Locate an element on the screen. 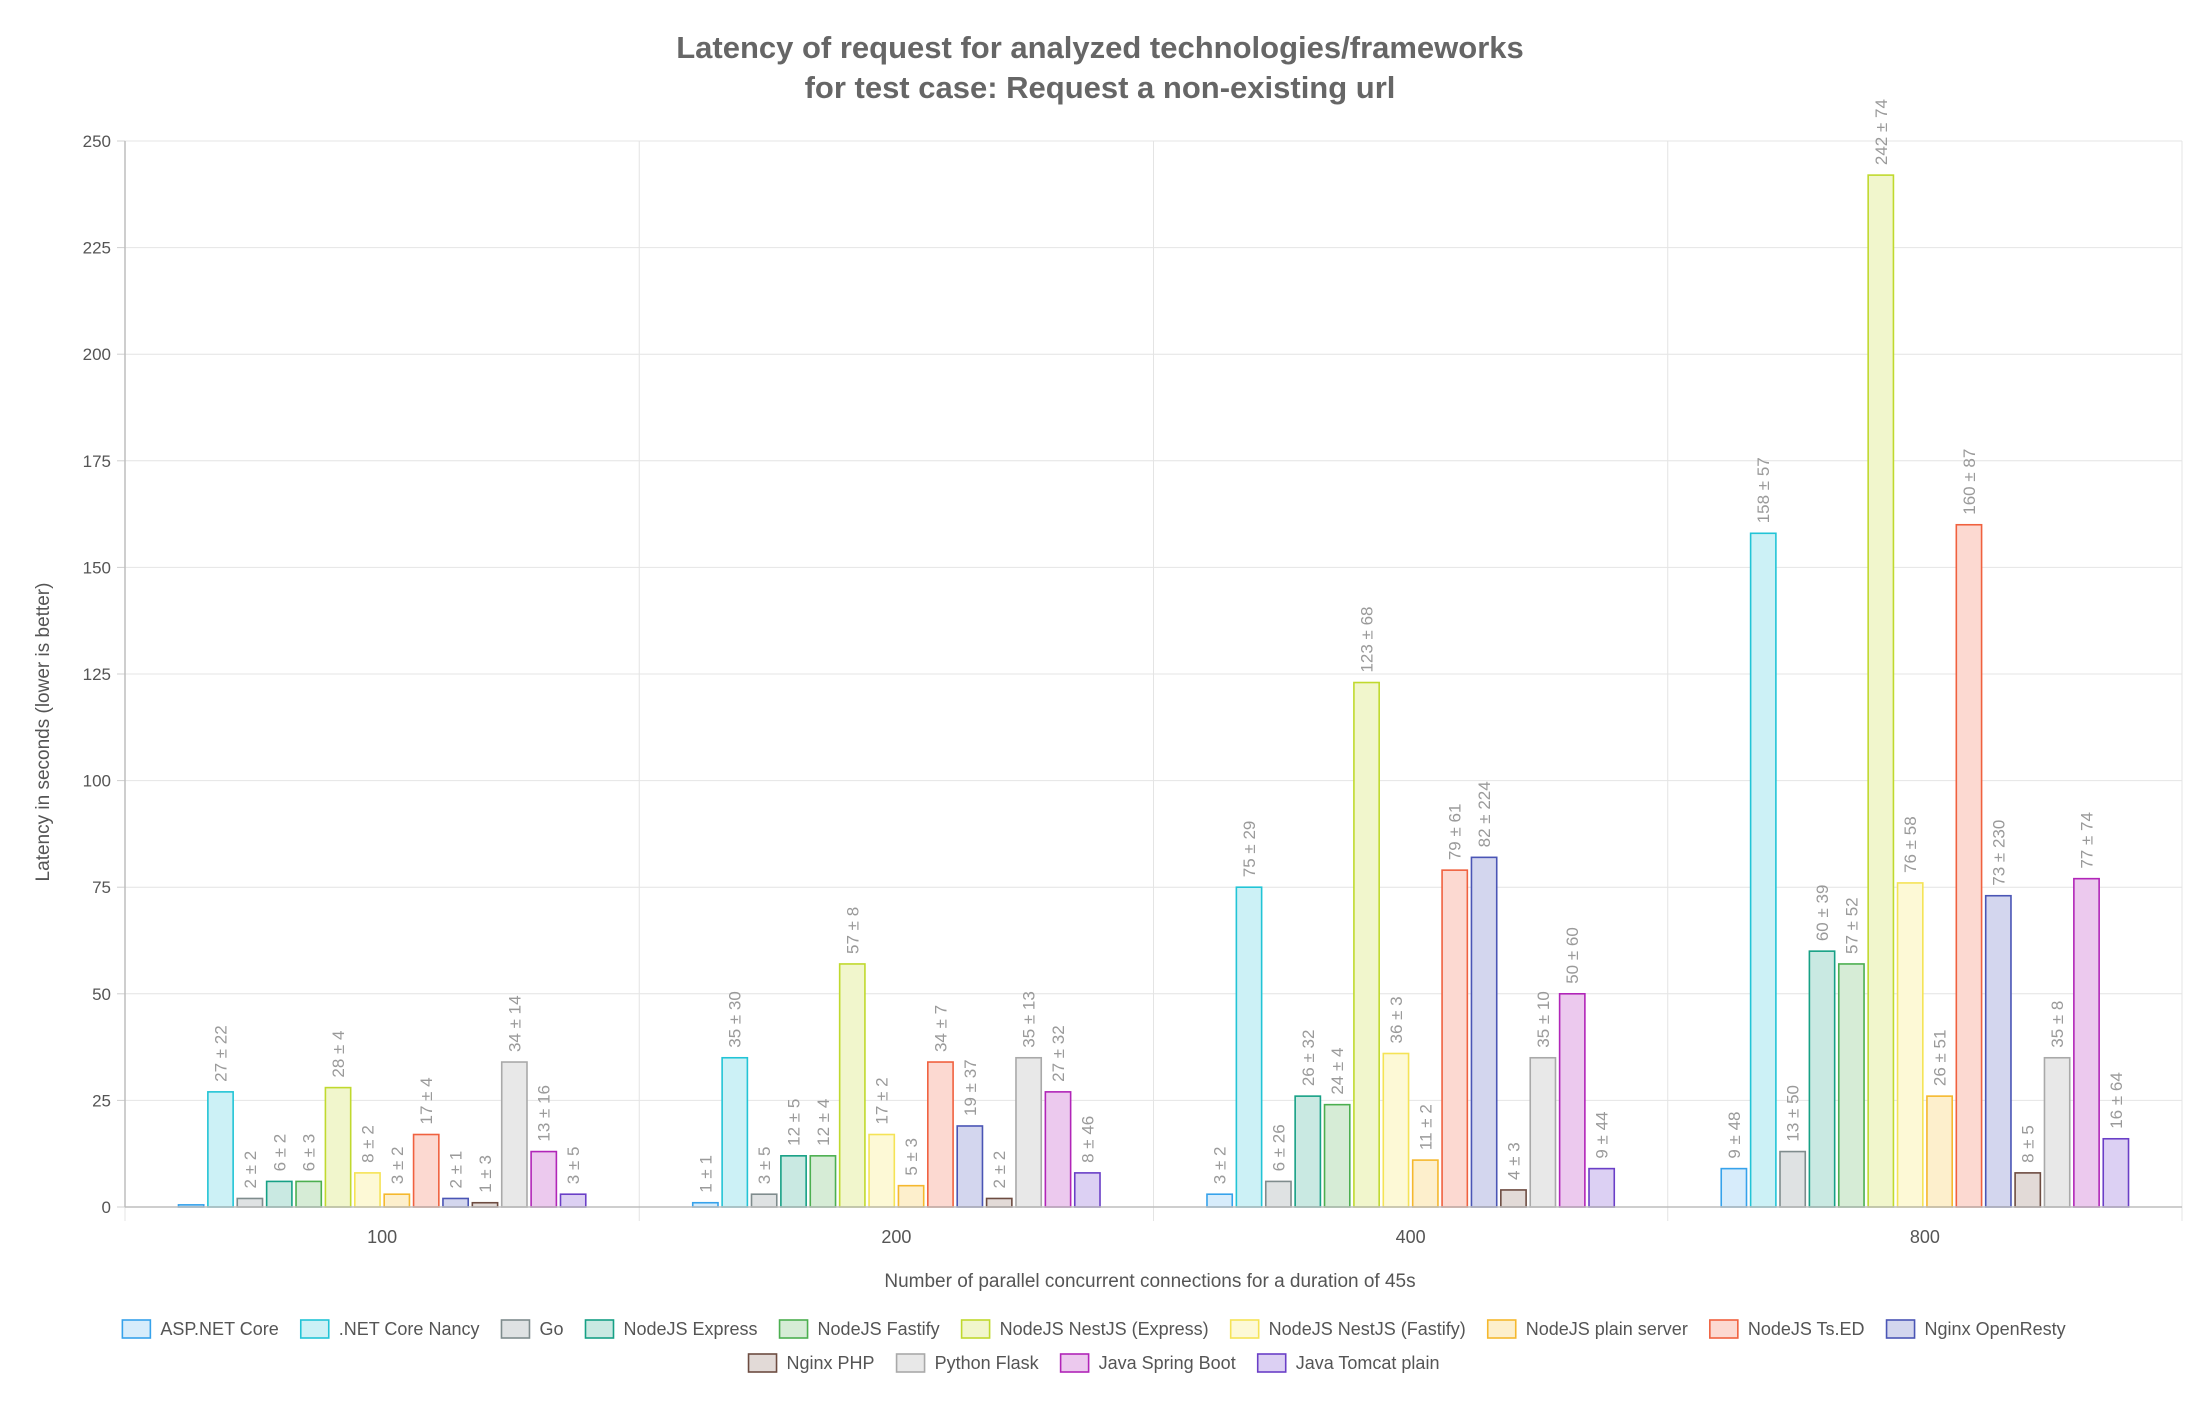 This screenshot has height=1411, width=2188. legend-item: NodeJS Ts.ED is located at coordinates (1787, 1329).